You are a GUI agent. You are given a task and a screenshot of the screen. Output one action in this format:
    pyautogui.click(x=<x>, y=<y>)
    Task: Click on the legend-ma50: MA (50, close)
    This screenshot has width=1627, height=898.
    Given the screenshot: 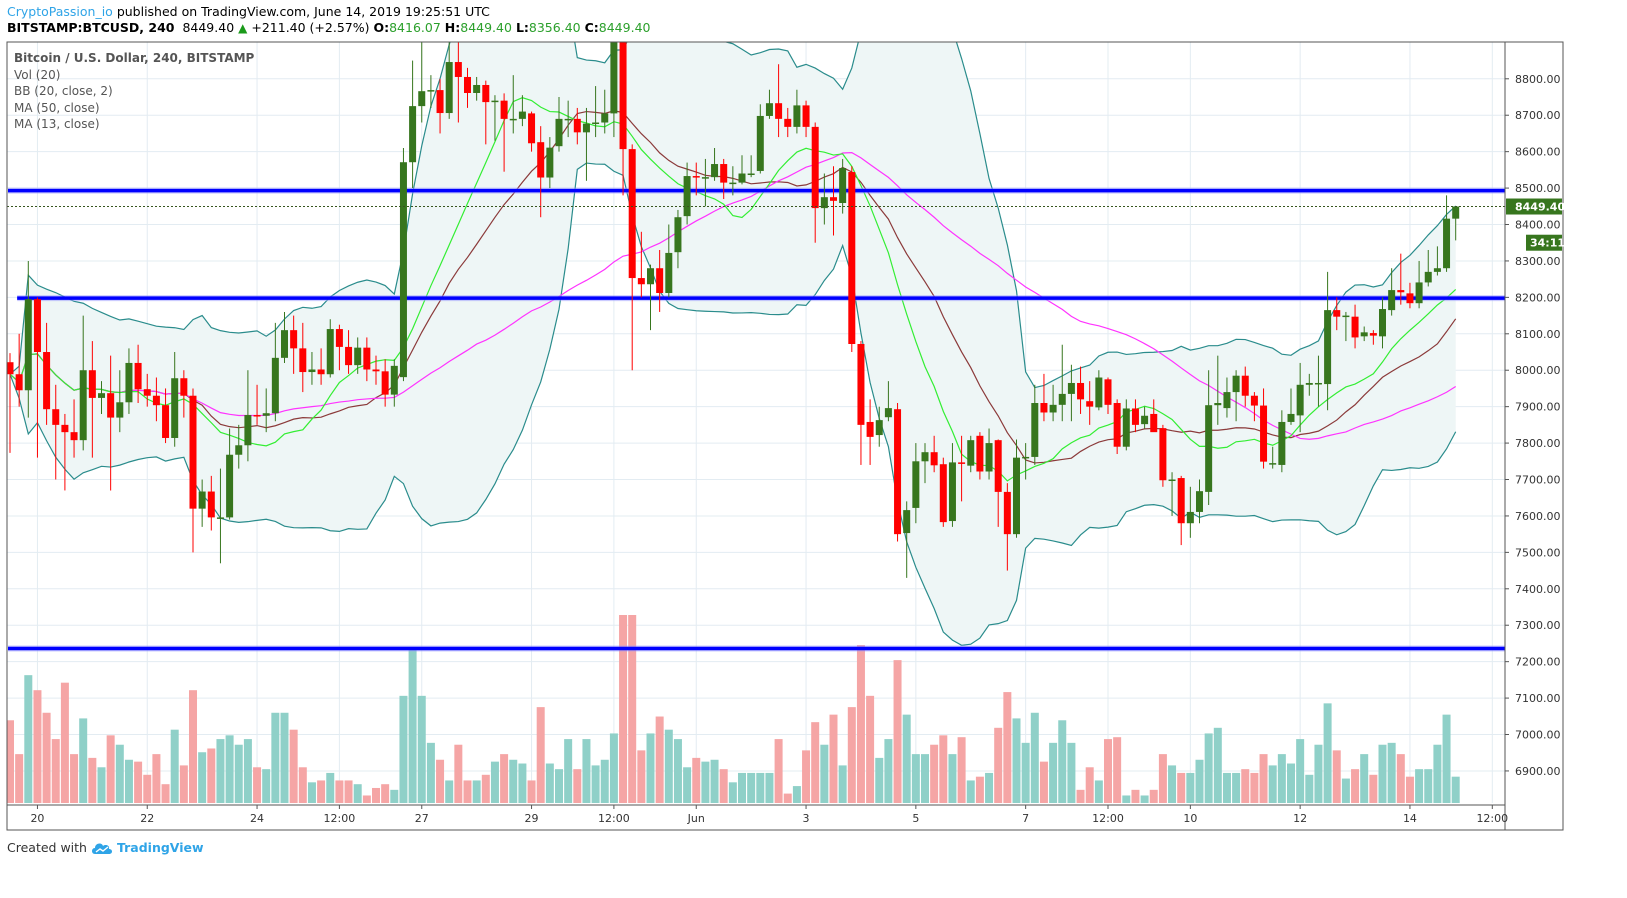 What is the action you would take?
    pyautogui.click(x=57, y=107)
    